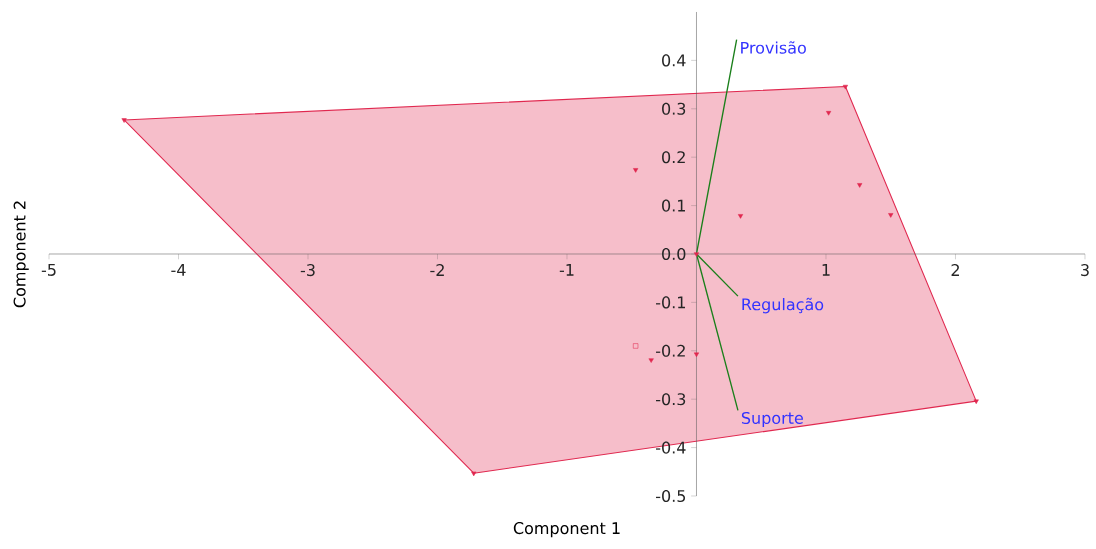 This screenshot has height=549, width=1096. Describe the element at coordinates (674, 254) in the screenshot. I see `y-tick-label: 0.0` at that location.